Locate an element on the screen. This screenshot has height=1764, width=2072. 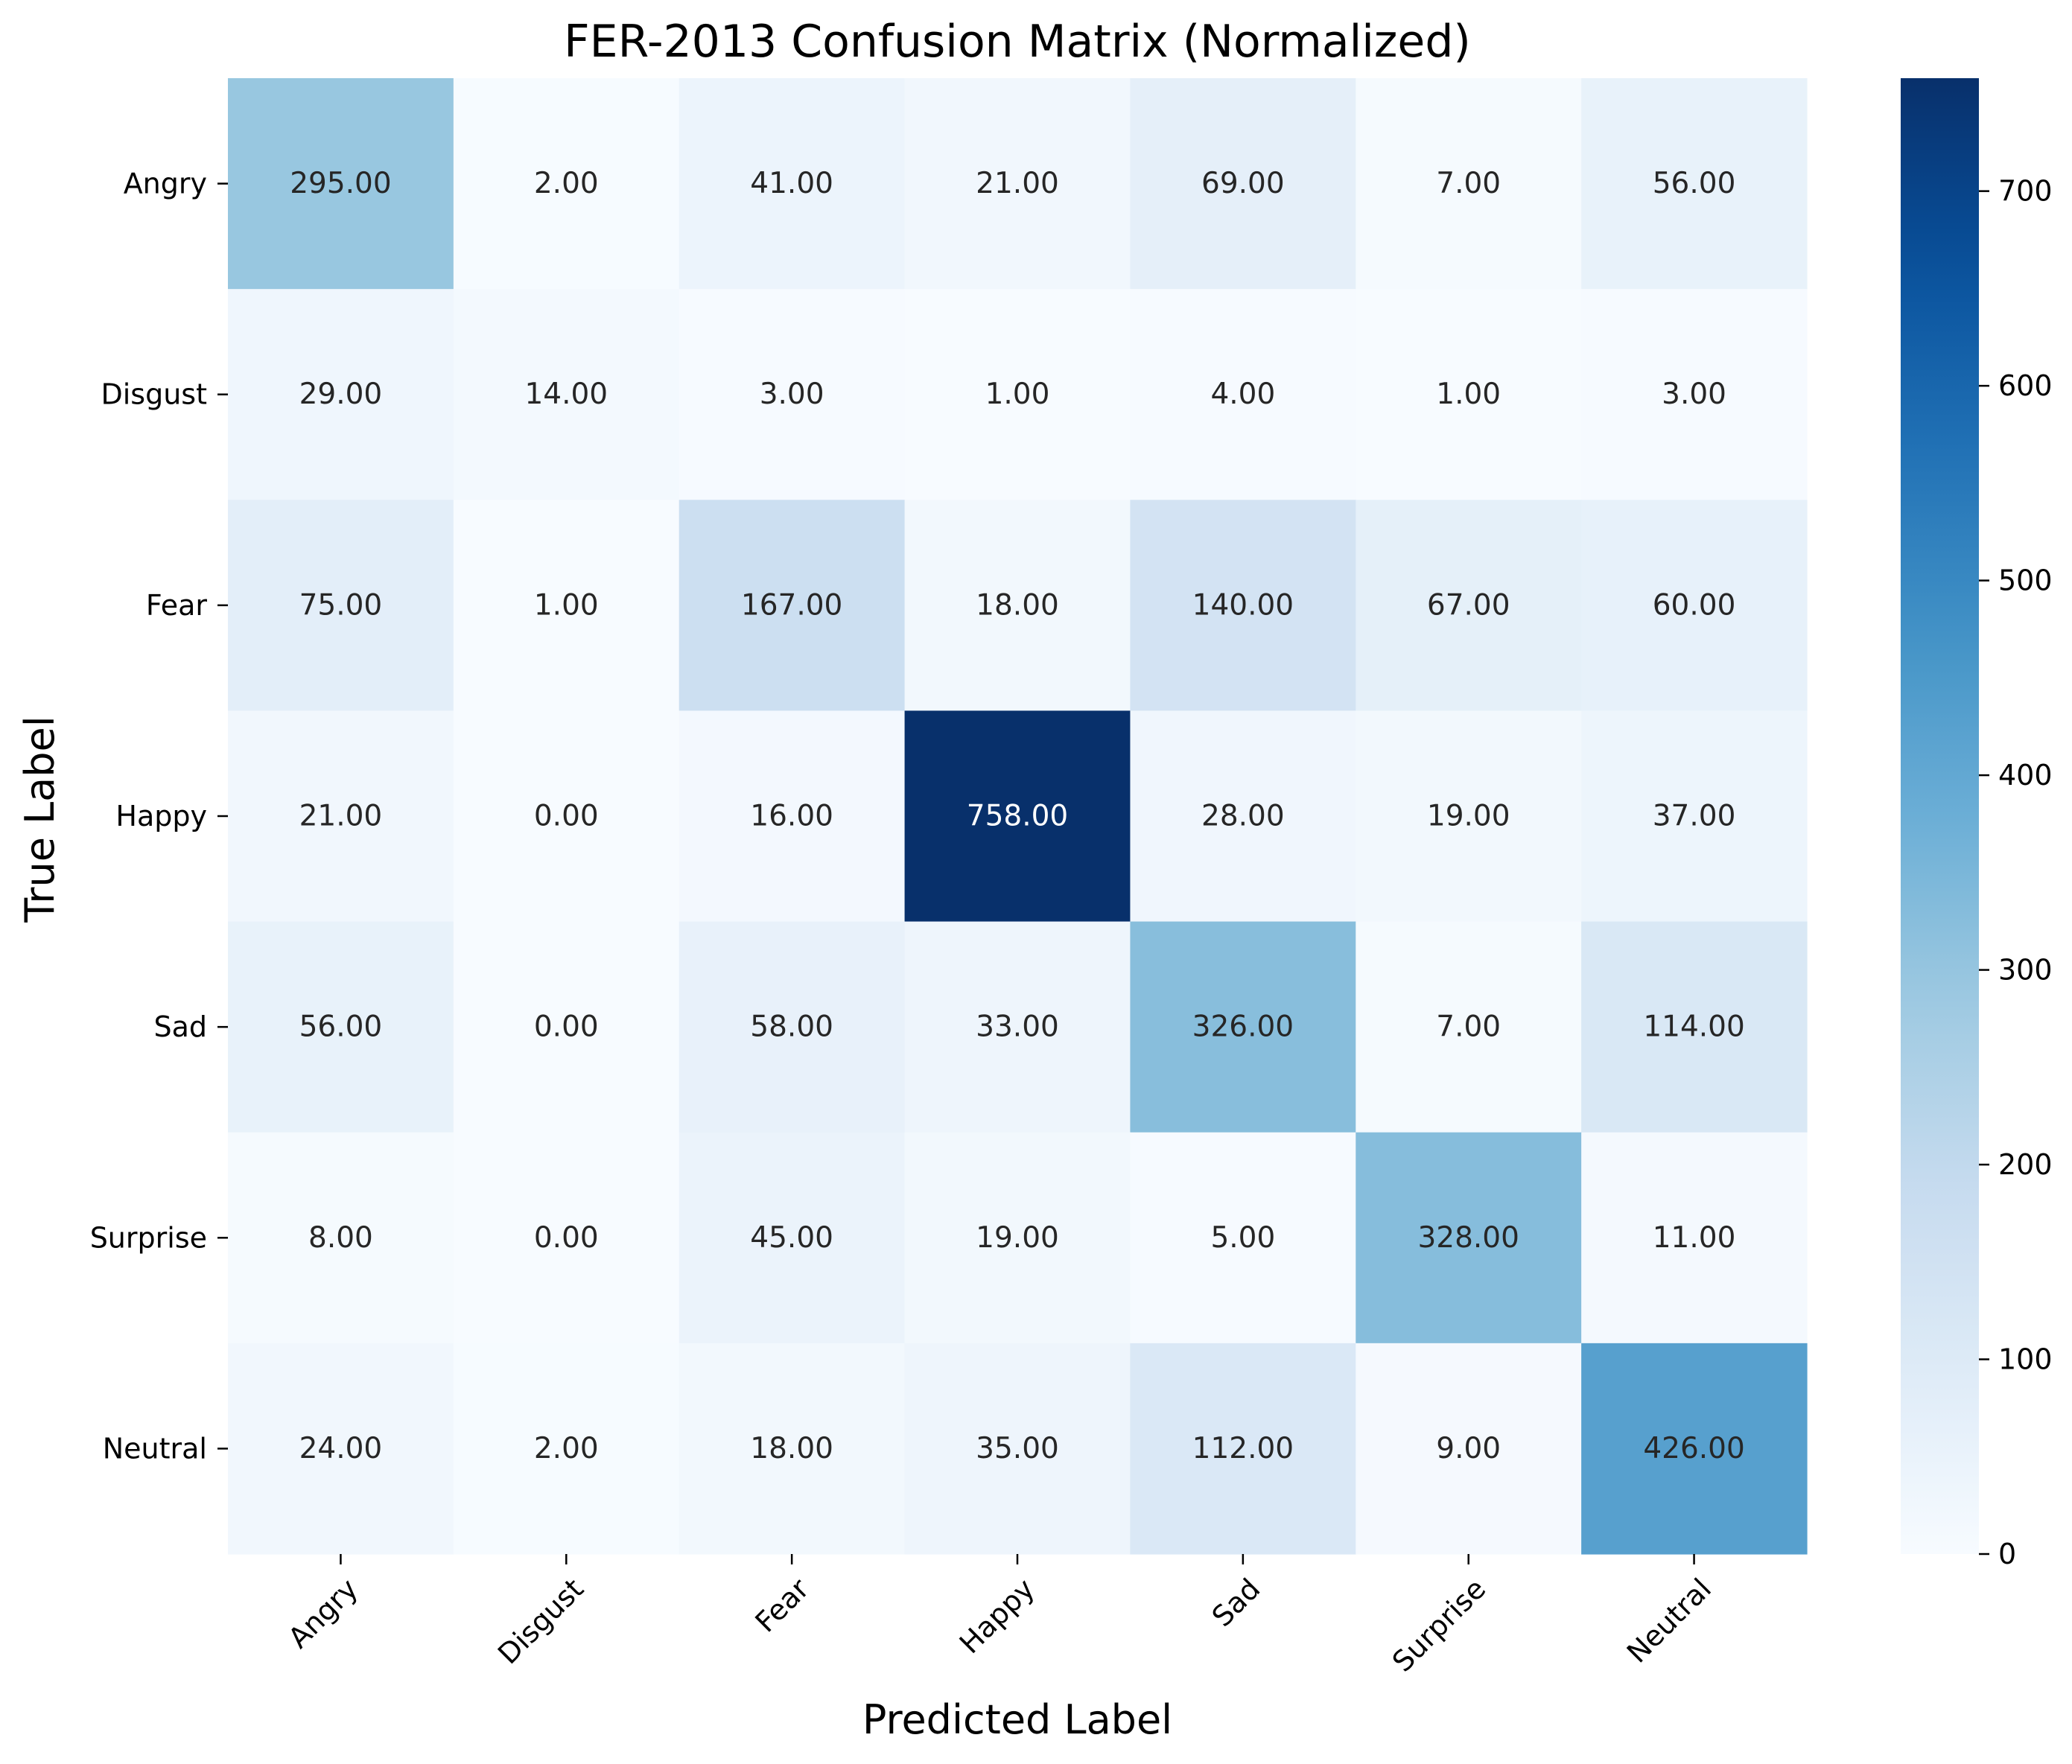
cell-value-label: 4.00 is located at coordinates (1242, 394).